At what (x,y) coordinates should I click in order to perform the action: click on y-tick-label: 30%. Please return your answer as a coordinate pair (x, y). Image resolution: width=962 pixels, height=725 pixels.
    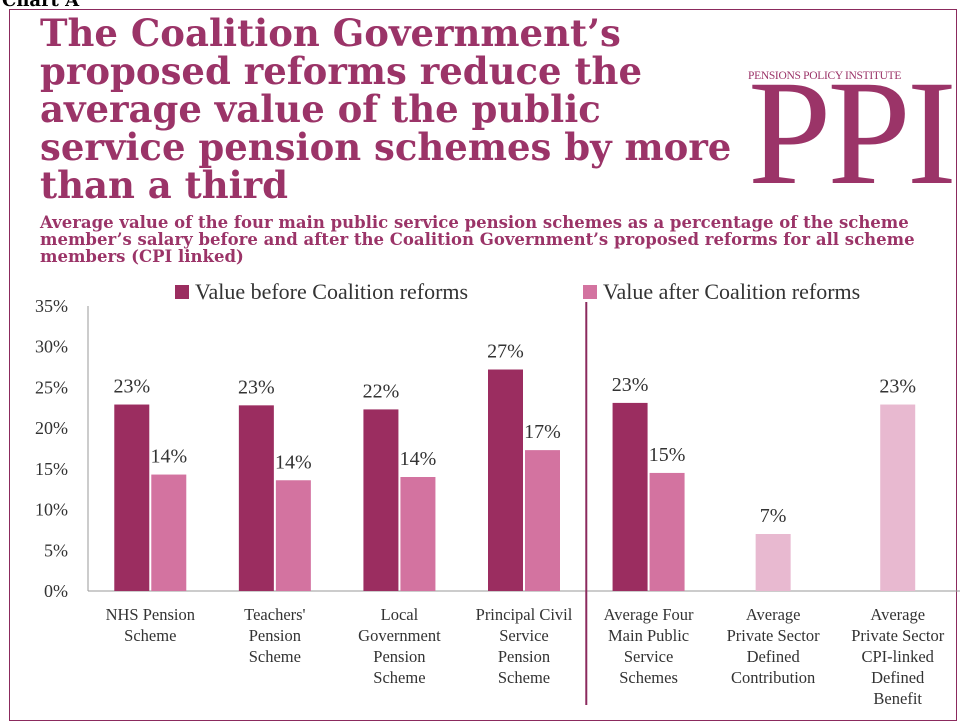
    Looking at the image, I should click on (51, 347).